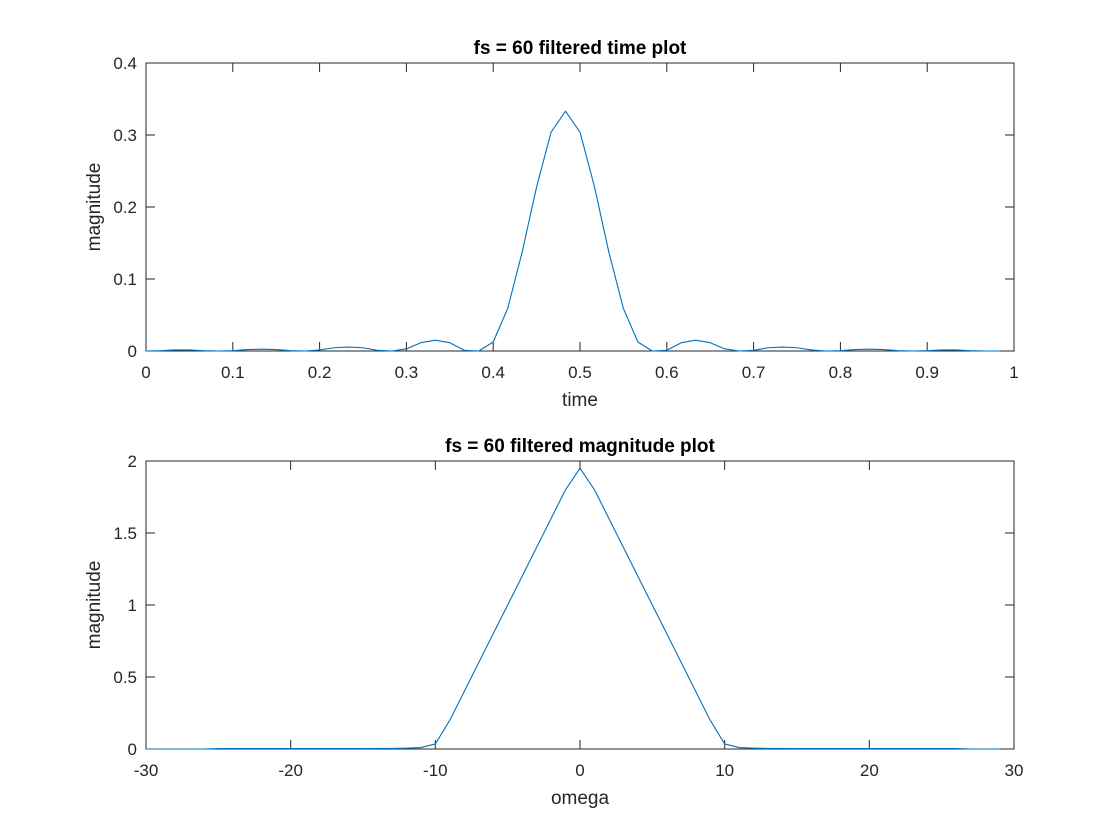  Describe the element at coordinates (407, 372) in the screenshot. I see `x-tick-label: 0.3` at that location.